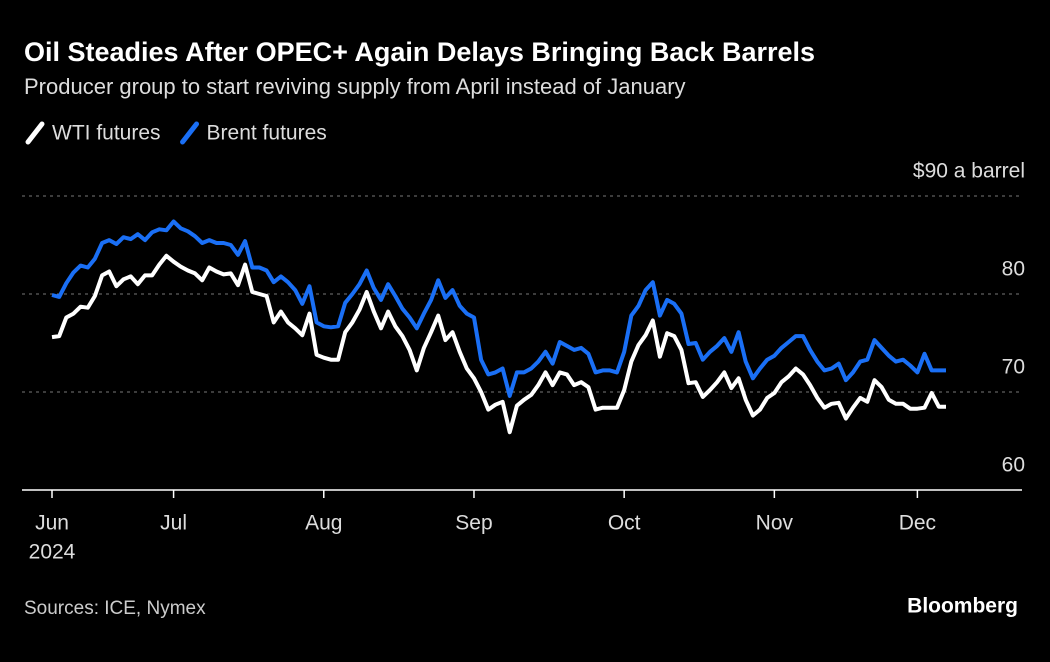 The image size is (1050, 662). Describe the element at coordinates (115, 608) in the screenshot. I see `source-note: Sources: ICE, Nymex` at that location.